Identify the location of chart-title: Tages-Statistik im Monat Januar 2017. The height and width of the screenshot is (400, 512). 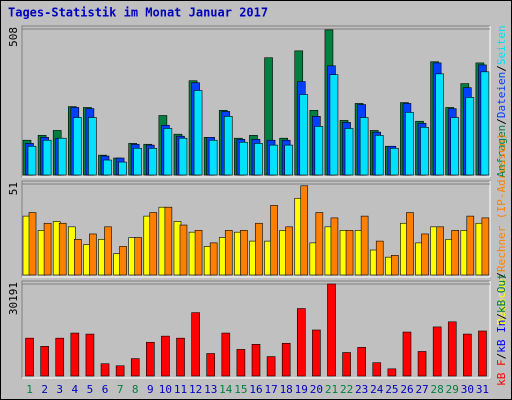
(138, 13).